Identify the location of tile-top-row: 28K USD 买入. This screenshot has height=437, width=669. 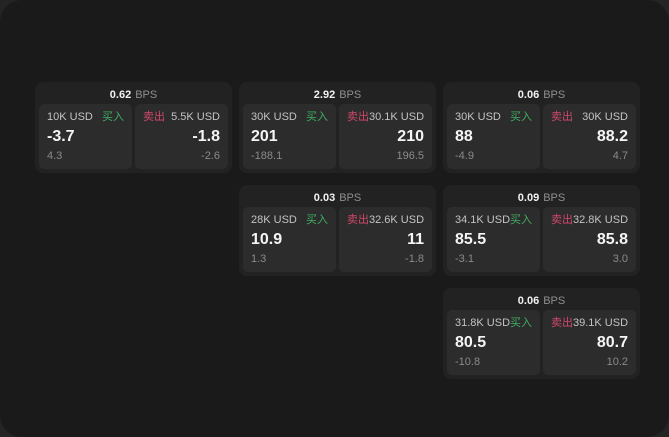
(289, 220).